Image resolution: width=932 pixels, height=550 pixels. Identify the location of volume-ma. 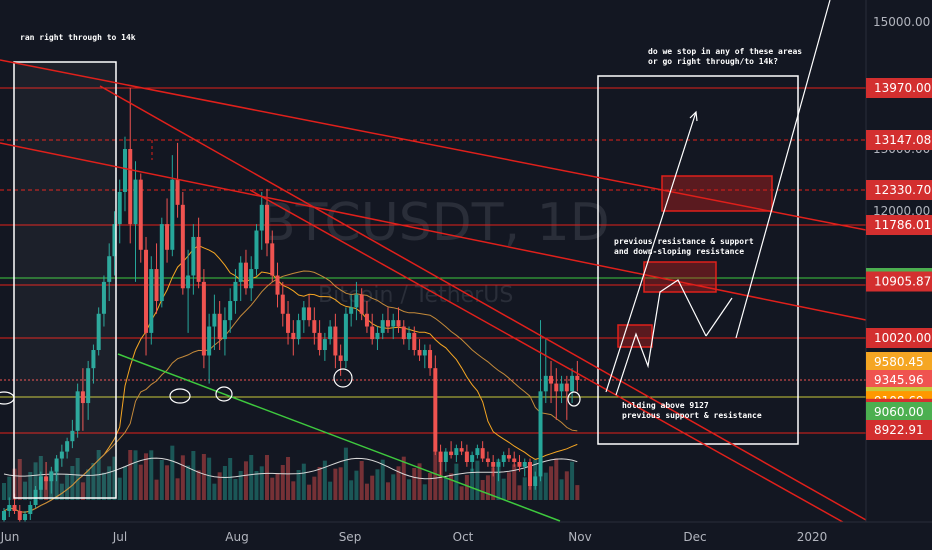
(290, 468).